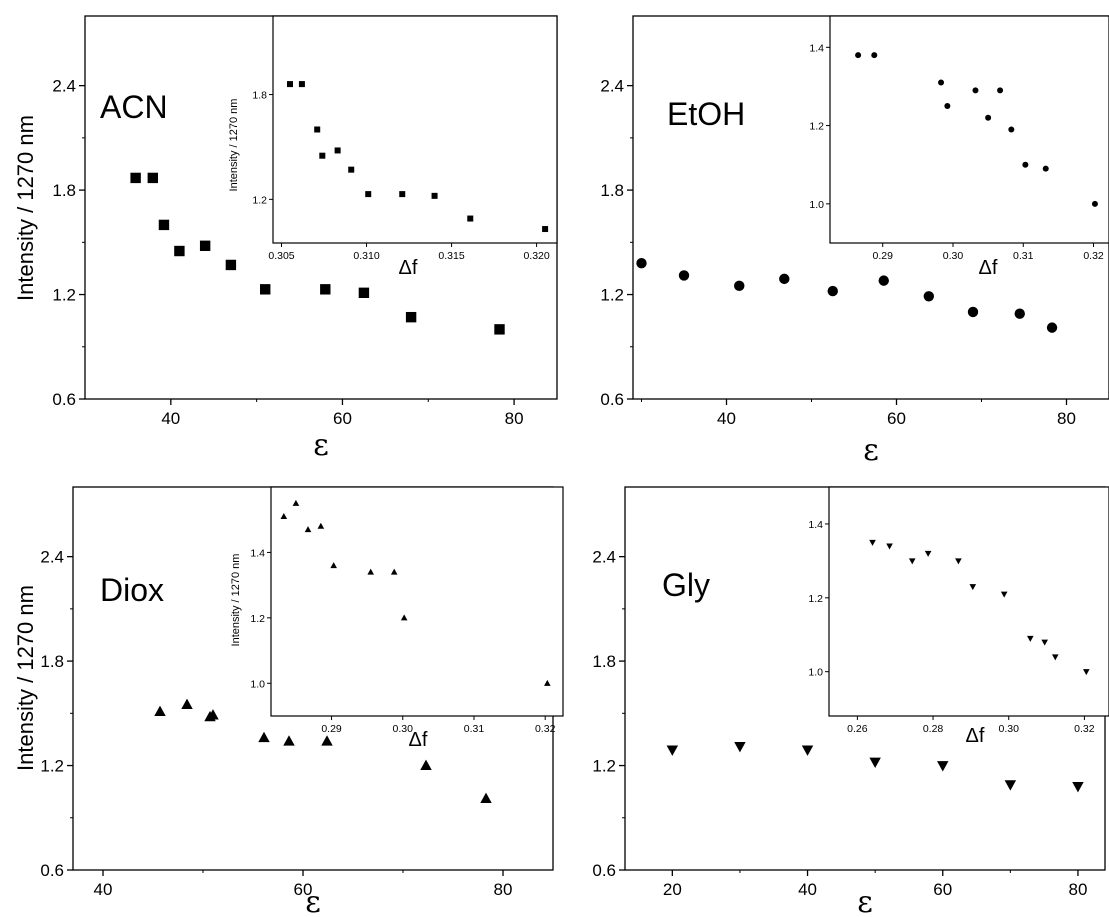 This screenshot has width=1109, height=917. Describe the element at coordinates (451, 256) in the screenshot. I see `inset-x-tick-label: 0.315` at that location.